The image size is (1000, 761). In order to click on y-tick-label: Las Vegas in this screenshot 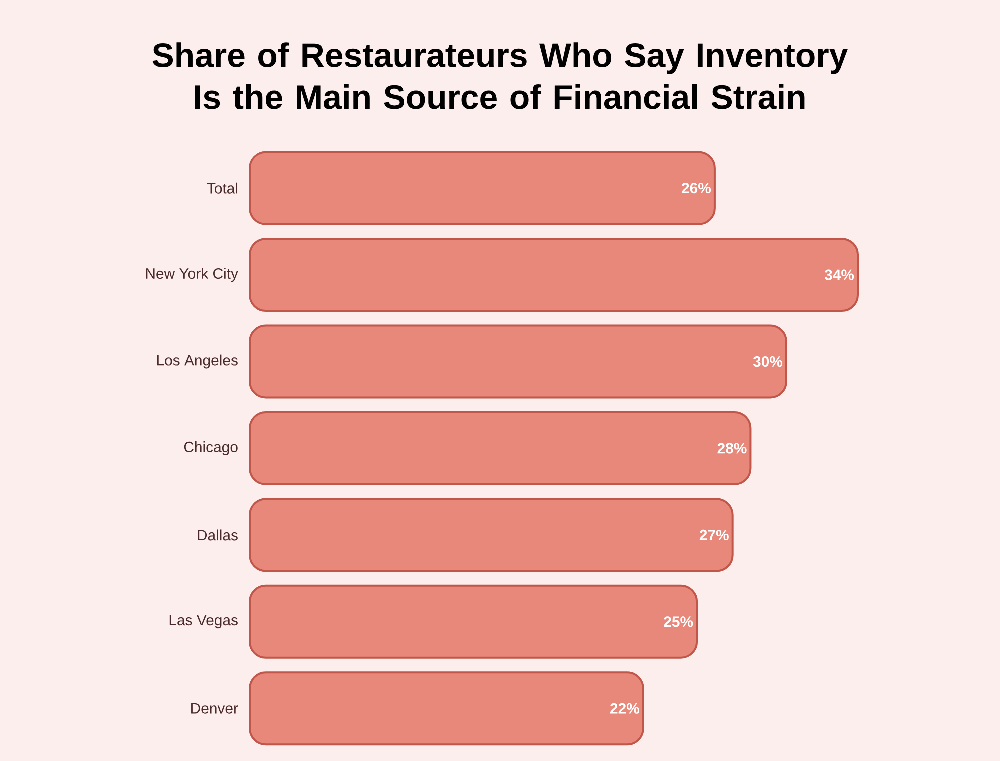, I will do `click(204, 622)`.